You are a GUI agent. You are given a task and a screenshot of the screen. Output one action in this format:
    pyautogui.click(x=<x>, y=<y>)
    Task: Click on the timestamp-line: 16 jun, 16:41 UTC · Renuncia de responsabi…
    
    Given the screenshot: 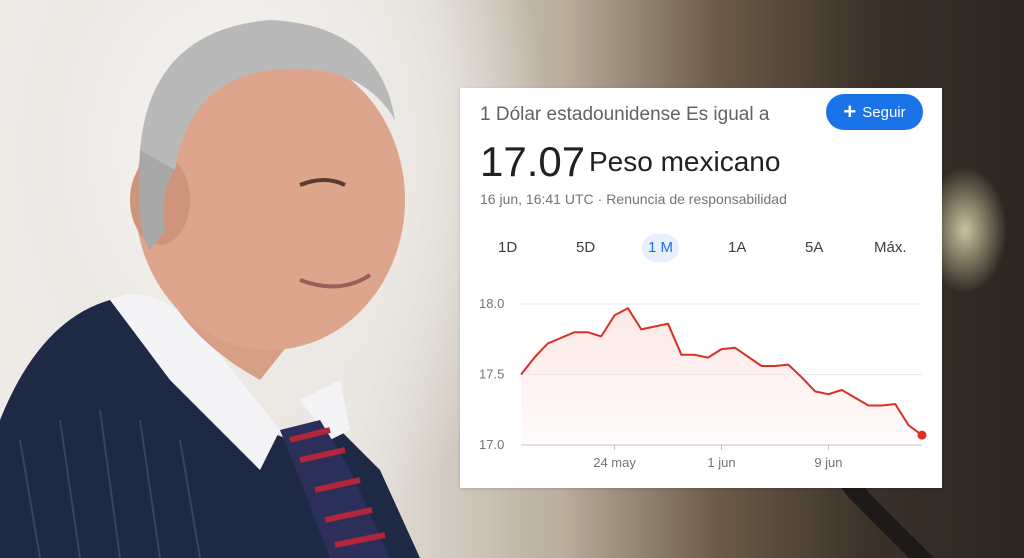 What is the action you would take?
    pyautogui.click(x=633, y=199)
    